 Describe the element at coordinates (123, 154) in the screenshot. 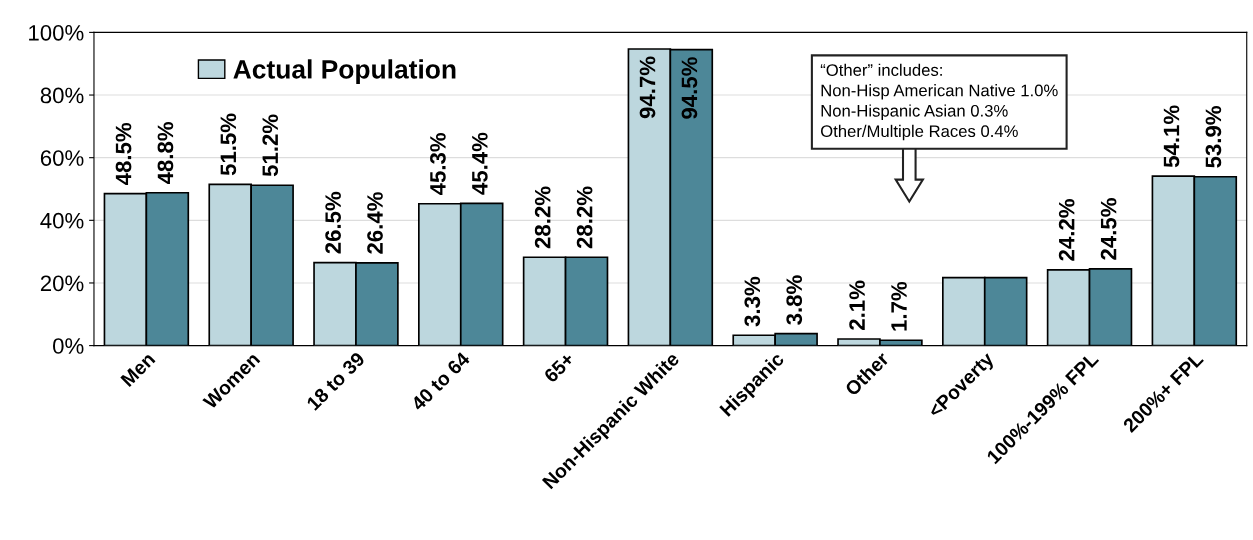

I see `data-label: 48.5%` at that location.